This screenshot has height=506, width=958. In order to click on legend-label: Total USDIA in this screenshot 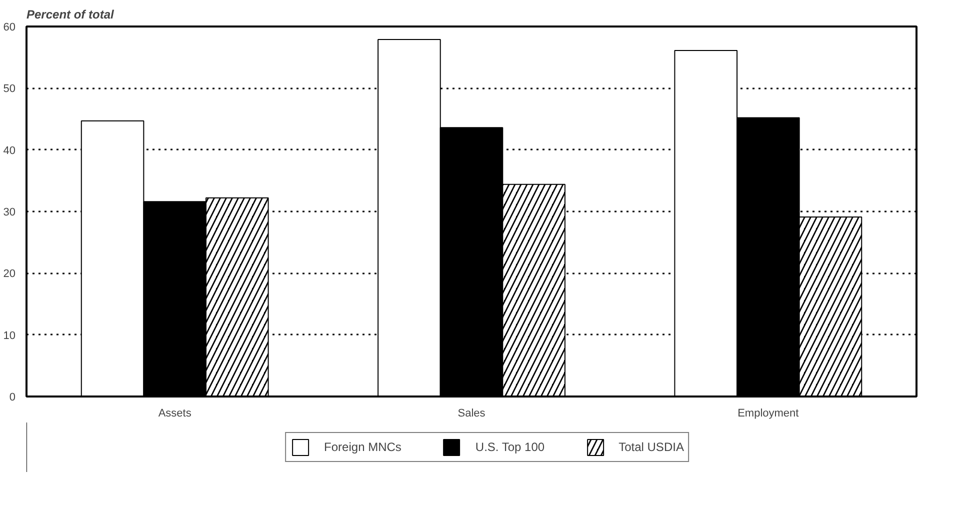, I will do `click(651, 447)`.